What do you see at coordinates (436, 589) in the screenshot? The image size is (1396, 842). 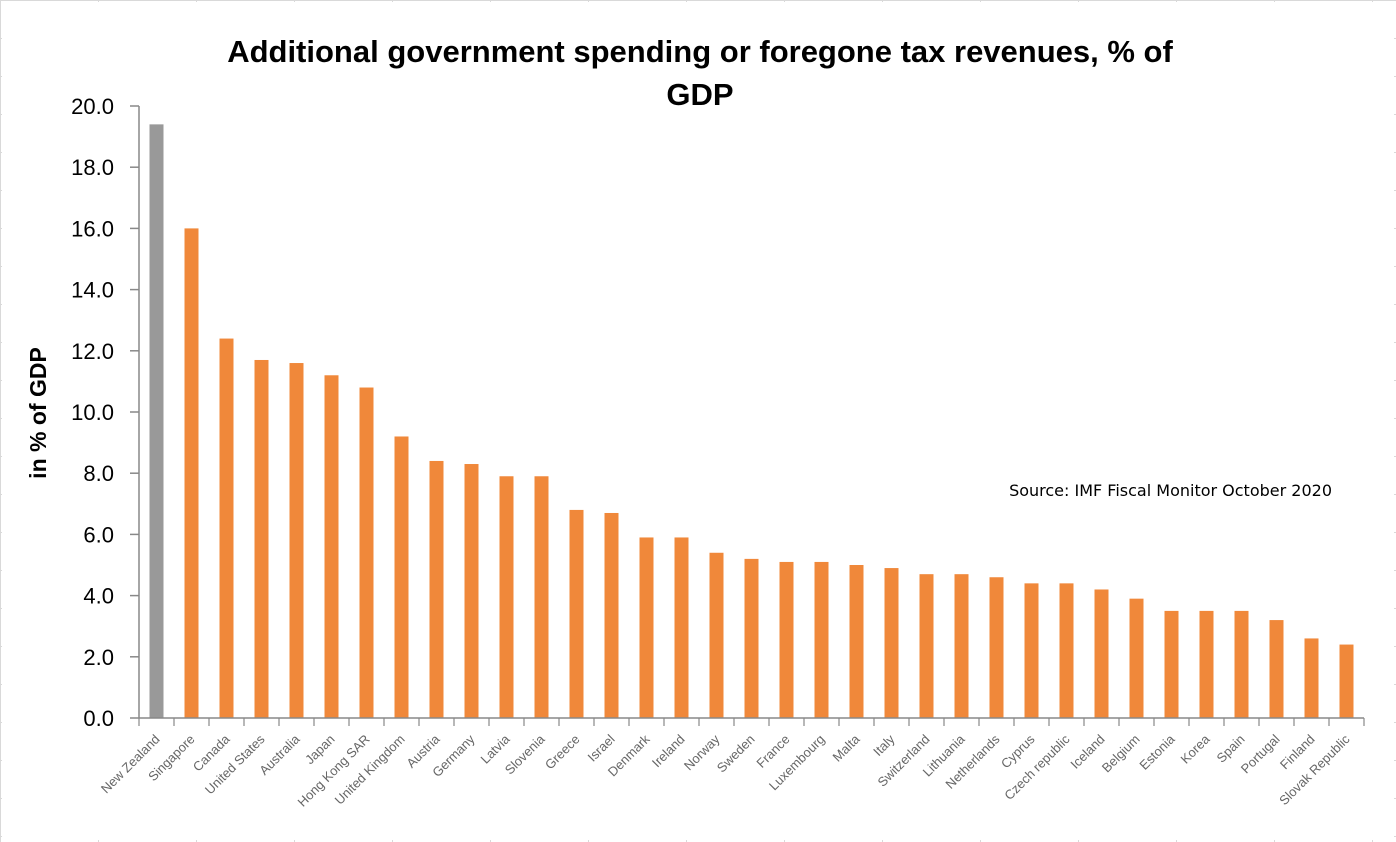 I see `bar-austria` at bounding box center [436, 589].